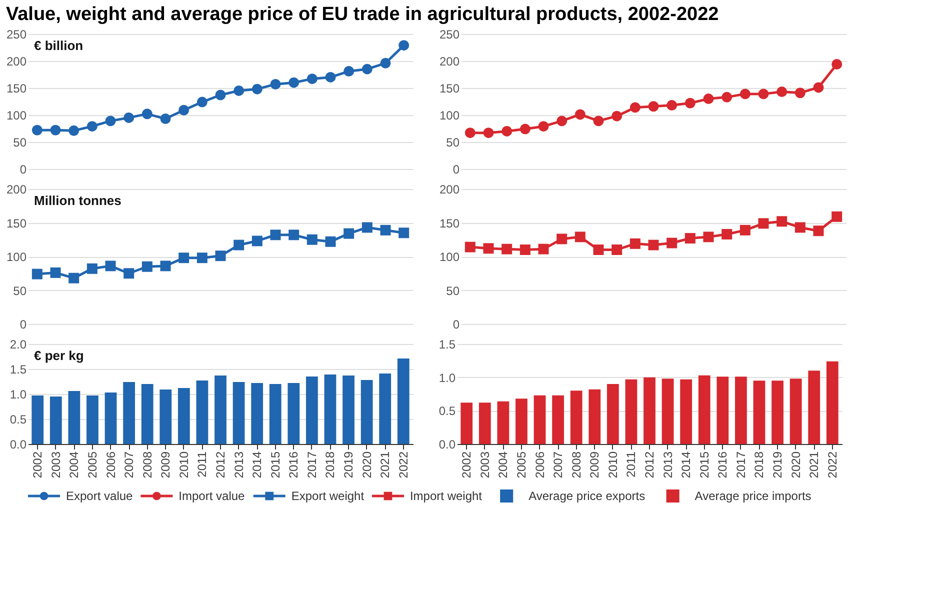 Image resolution: width=925 pixels, height=600 pixels. I want to click on y-tick-label: 150, so click(16, 89).